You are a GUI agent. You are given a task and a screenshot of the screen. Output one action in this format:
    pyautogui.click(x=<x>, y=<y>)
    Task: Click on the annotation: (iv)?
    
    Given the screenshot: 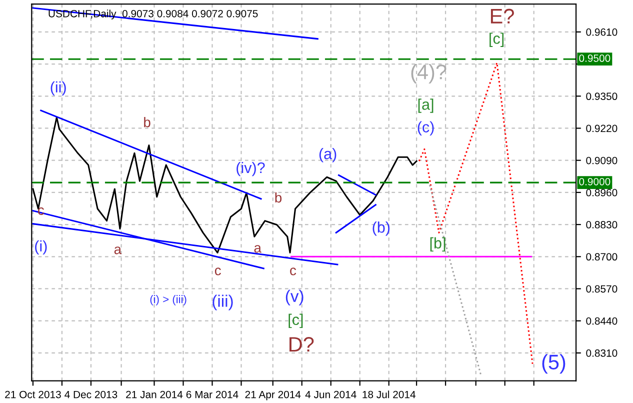 What is the action you would take?
    pyautogui.click(x=250, y=169)
    